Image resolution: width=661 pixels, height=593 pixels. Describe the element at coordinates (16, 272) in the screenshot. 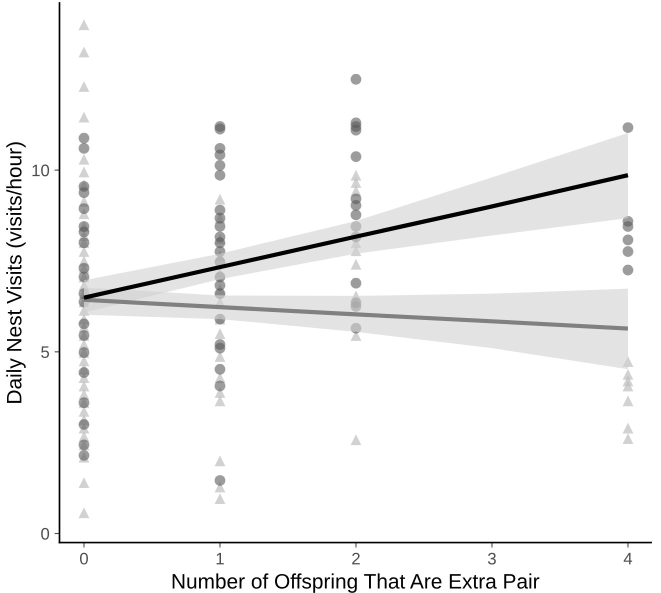

I see `y-axis-title: Daily Nest Visits (visits/hour)` at that location.